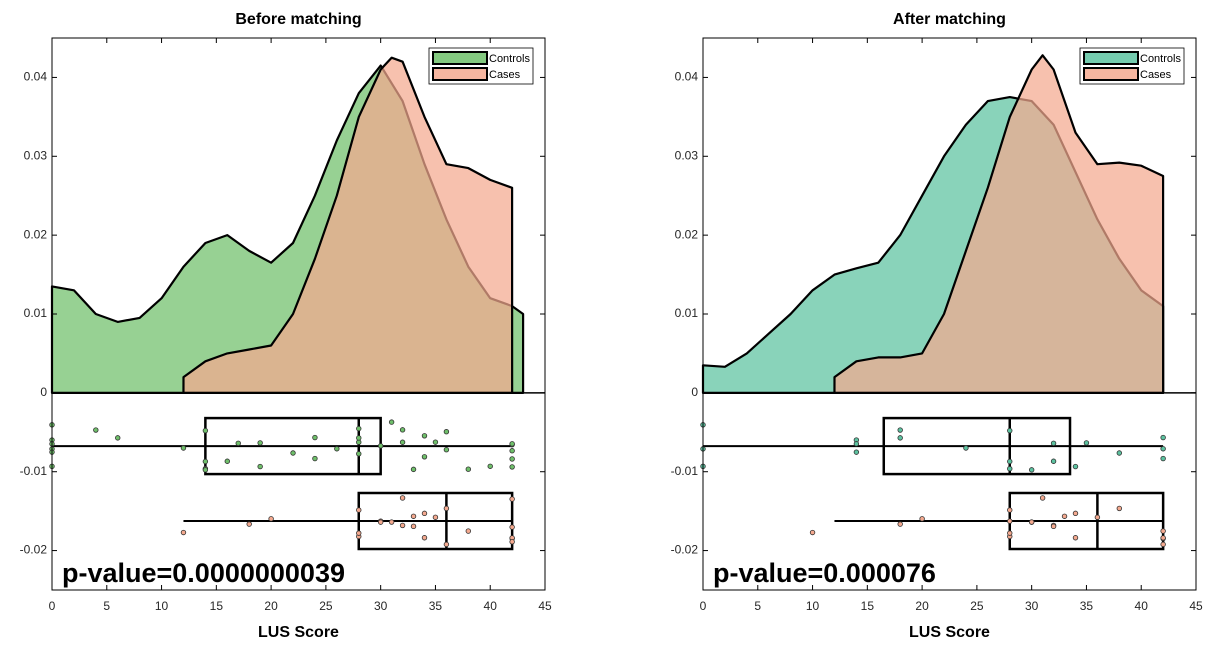  Describe the element at coordinates (36, 77) in the screenshot. I see `y-tick-label: 0.04` at that location.